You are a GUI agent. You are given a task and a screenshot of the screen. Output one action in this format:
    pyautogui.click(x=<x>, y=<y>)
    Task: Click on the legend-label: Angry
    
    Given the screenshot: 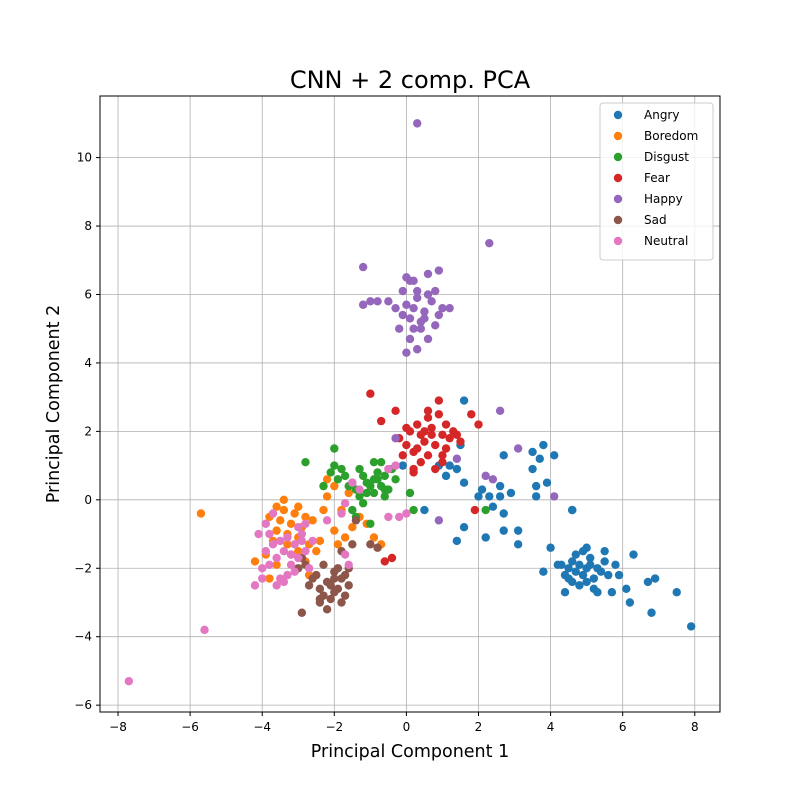 What is the action you would take?
    pyautogui.click(x=661, y=115)
    